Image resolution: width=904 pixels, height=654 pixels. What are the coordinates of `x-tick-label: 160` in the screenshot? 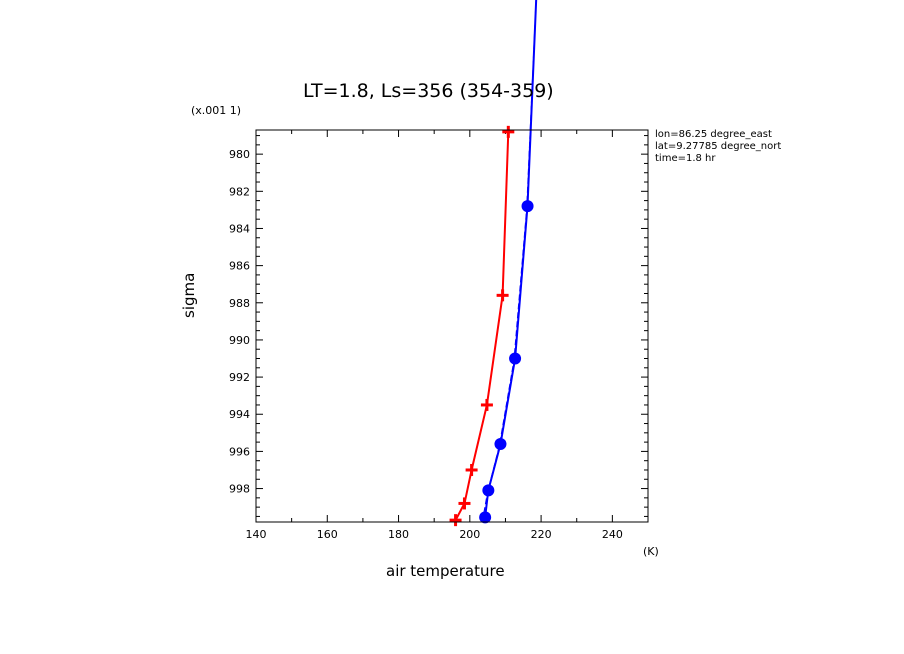 It's located at (327, 534).